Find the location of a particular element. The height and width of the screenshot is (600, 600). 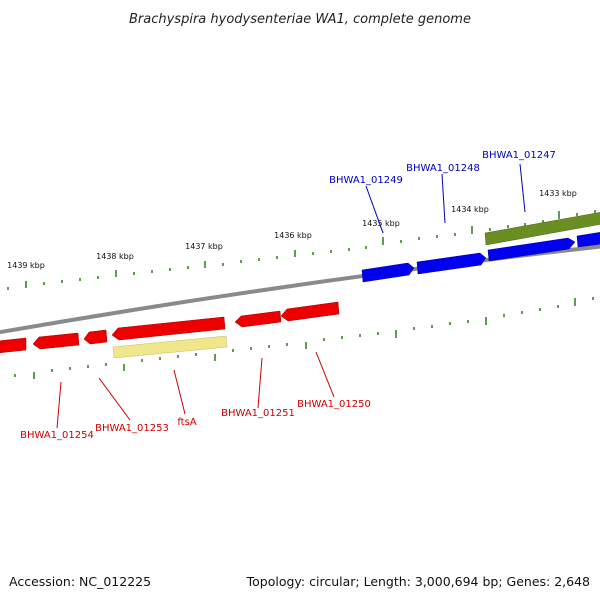

kbp-label-1439: 1439 kbp is located at coordinates (26, 265).